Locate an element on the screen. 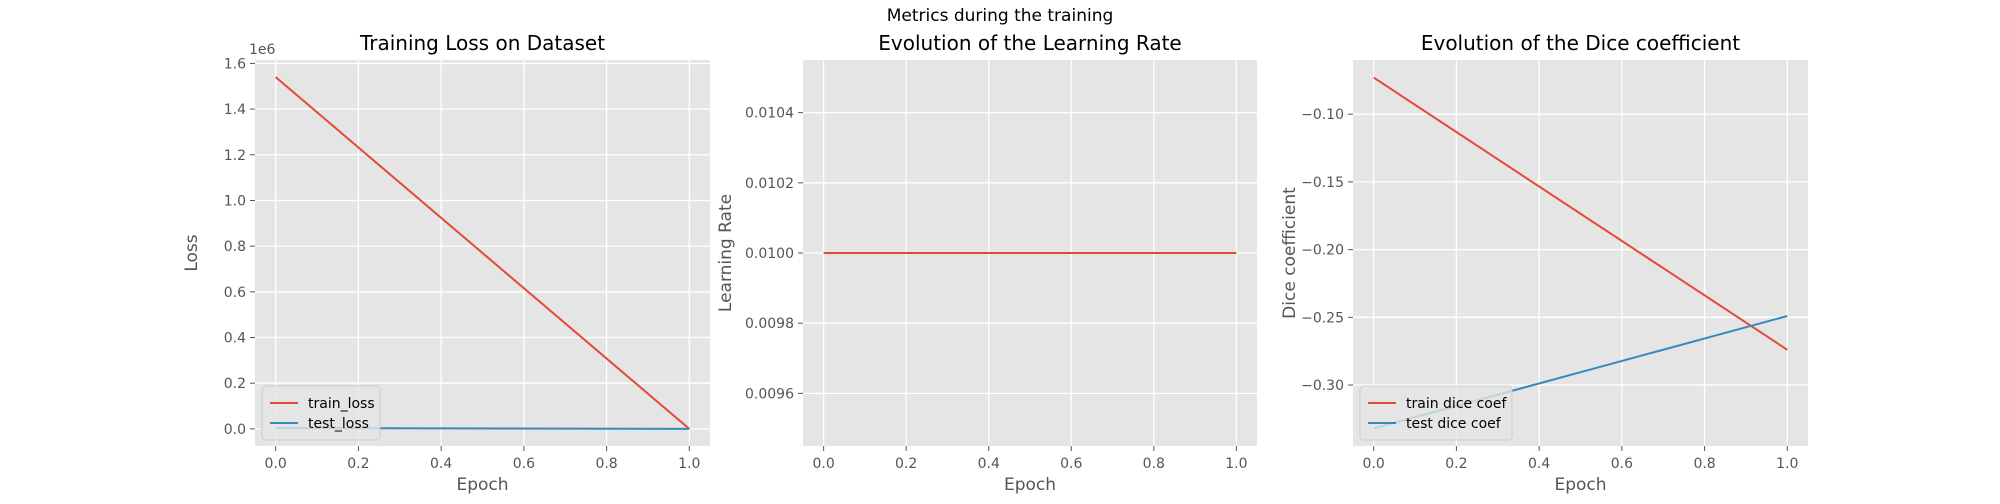 This screenshot has height=504, width=2000. y-tick-label: 0.0102 is located at coordinates (769, 184).